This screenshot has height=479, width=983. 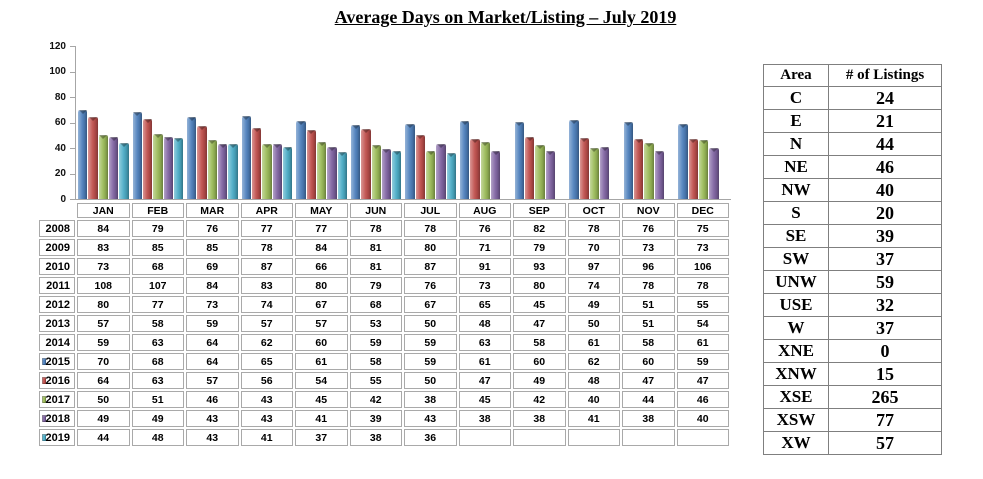 I want to click on bar-2018-jun, so click(x=386, y=174).